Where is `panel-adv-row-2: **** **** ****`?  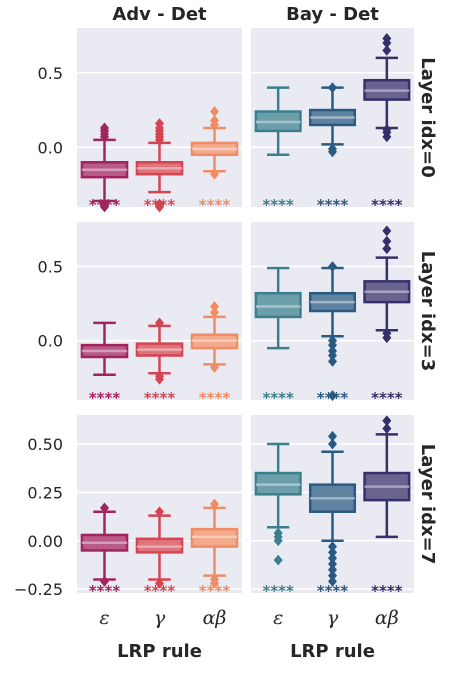 panel-adv-row-2: **** **** **** is located at coordinates (159, 507).